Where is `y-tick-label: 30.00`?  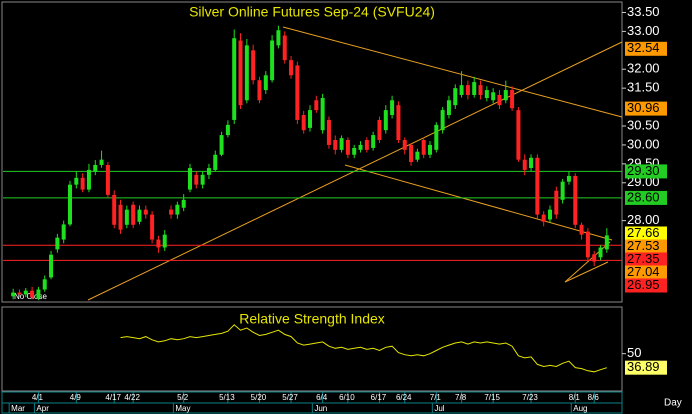
y-tick-label: 30.00 is located at coordinates (643, 143).